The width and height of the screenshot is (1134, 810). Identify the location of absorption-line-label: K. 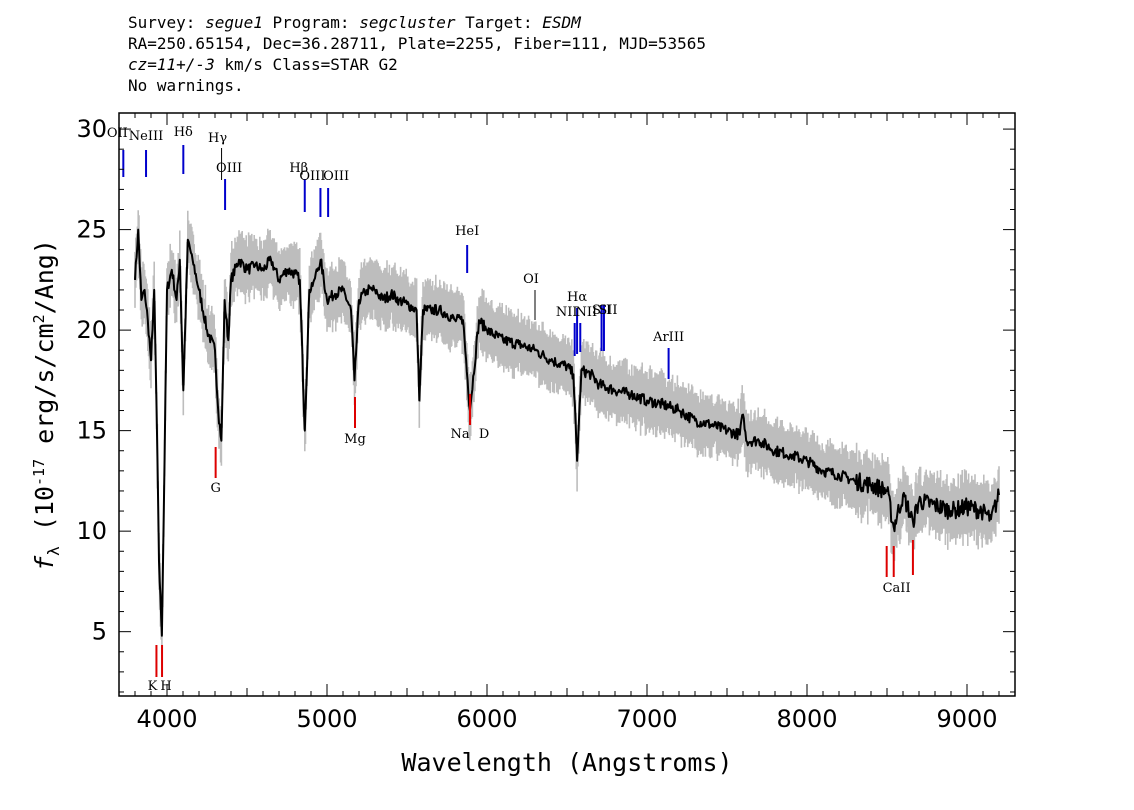
(153, 686).